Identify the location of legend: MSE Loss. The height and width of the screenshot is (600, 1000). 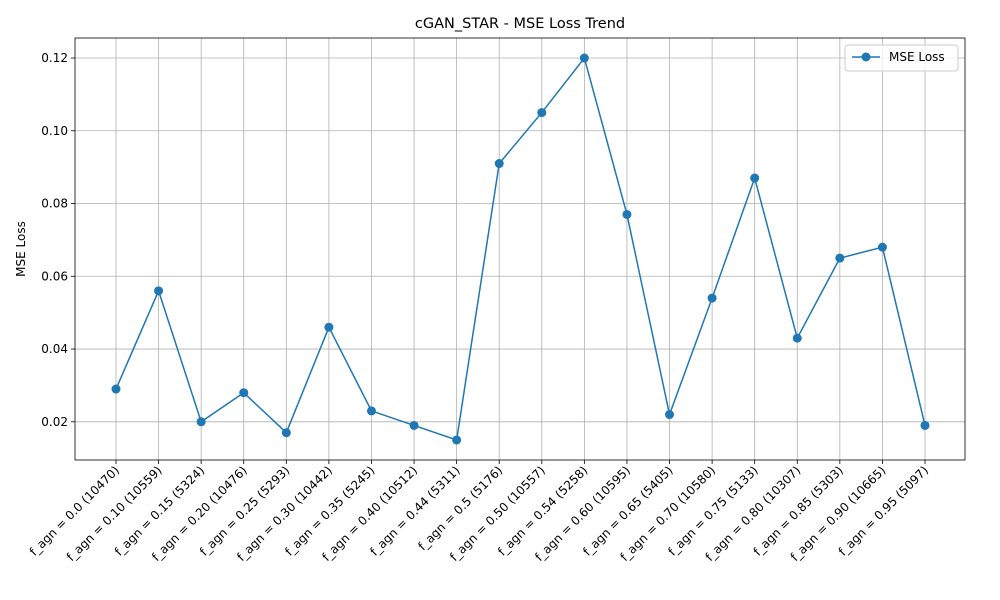
(901, 58).